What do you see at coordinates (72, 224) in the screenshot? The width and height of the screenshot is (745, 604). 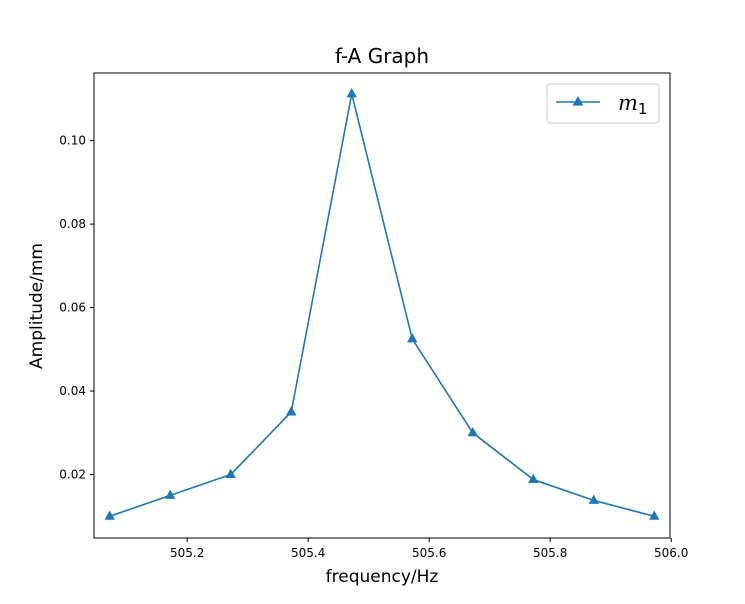 I see `y-tick-label: 0.08` at bounding box center [72, 224].